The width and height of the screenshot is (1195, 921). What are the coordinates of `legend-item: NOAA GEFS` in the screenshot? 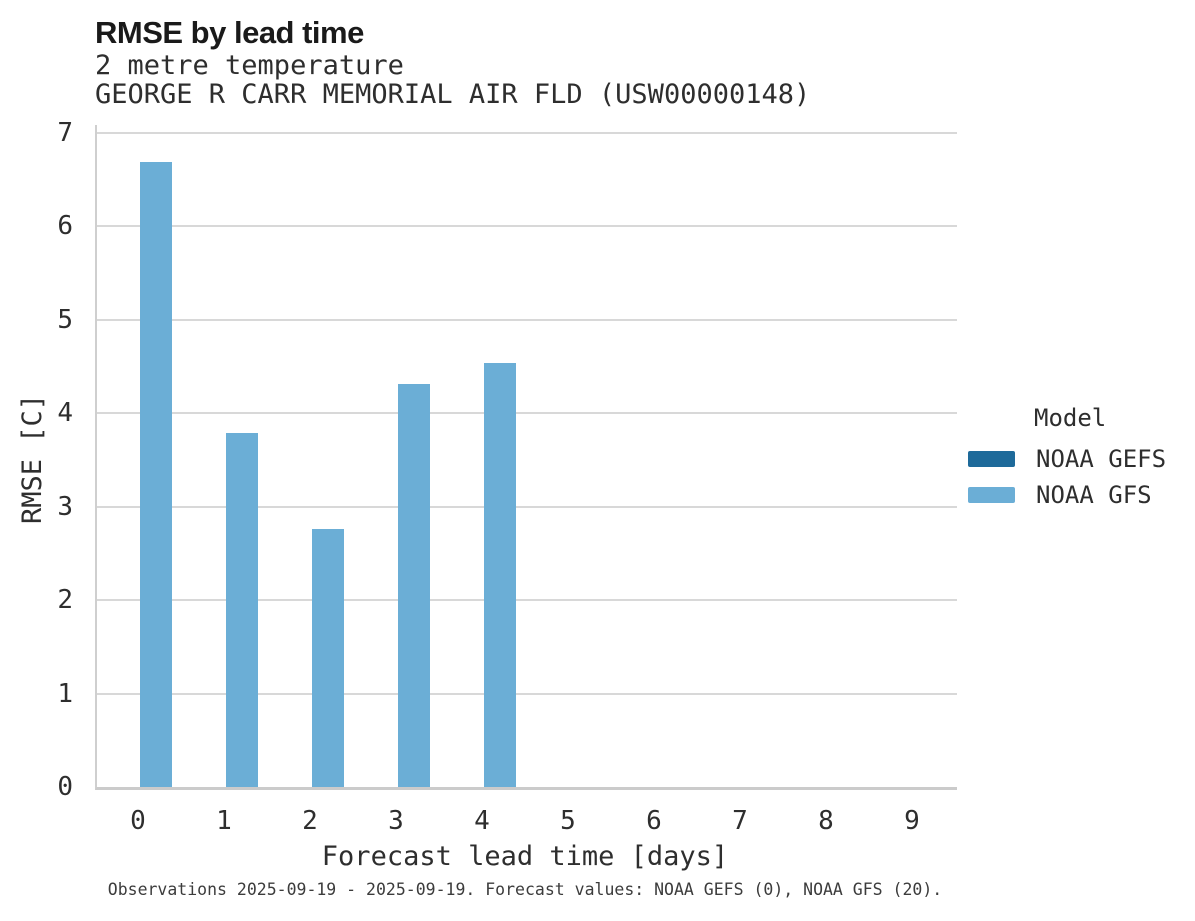 It's located at (1080, 459).